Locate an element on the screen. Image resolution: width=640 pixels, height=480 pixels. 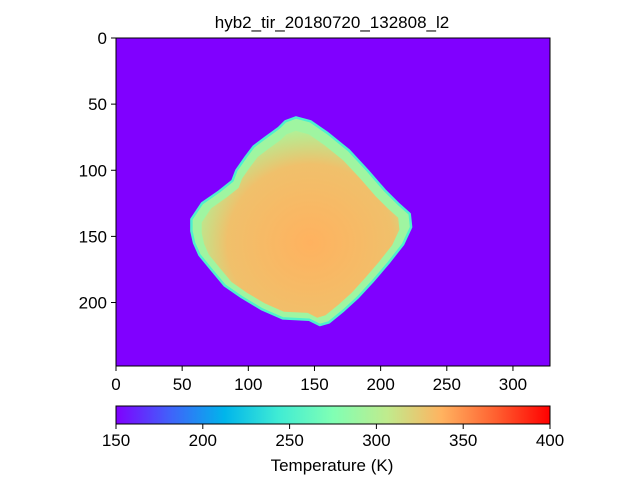
y-tick-label: 100 is located at coordinates (93, 170).